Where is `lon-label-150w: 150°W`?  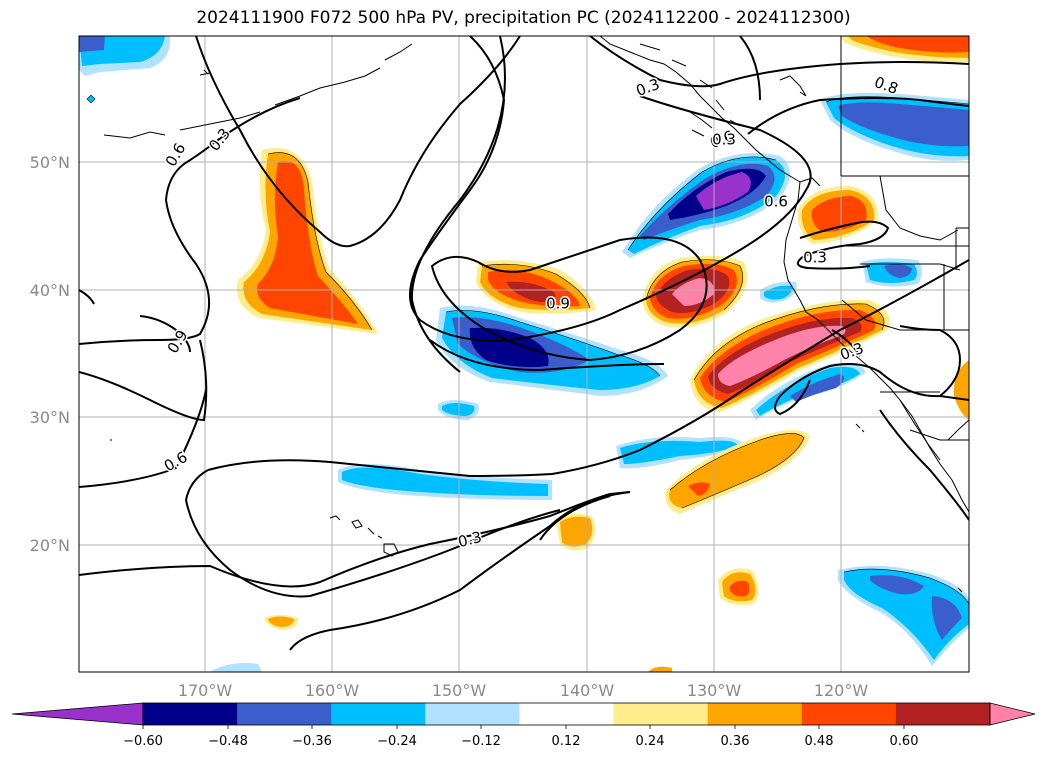 lon-label-150w: 150°W is located at coordinates (459, 690).